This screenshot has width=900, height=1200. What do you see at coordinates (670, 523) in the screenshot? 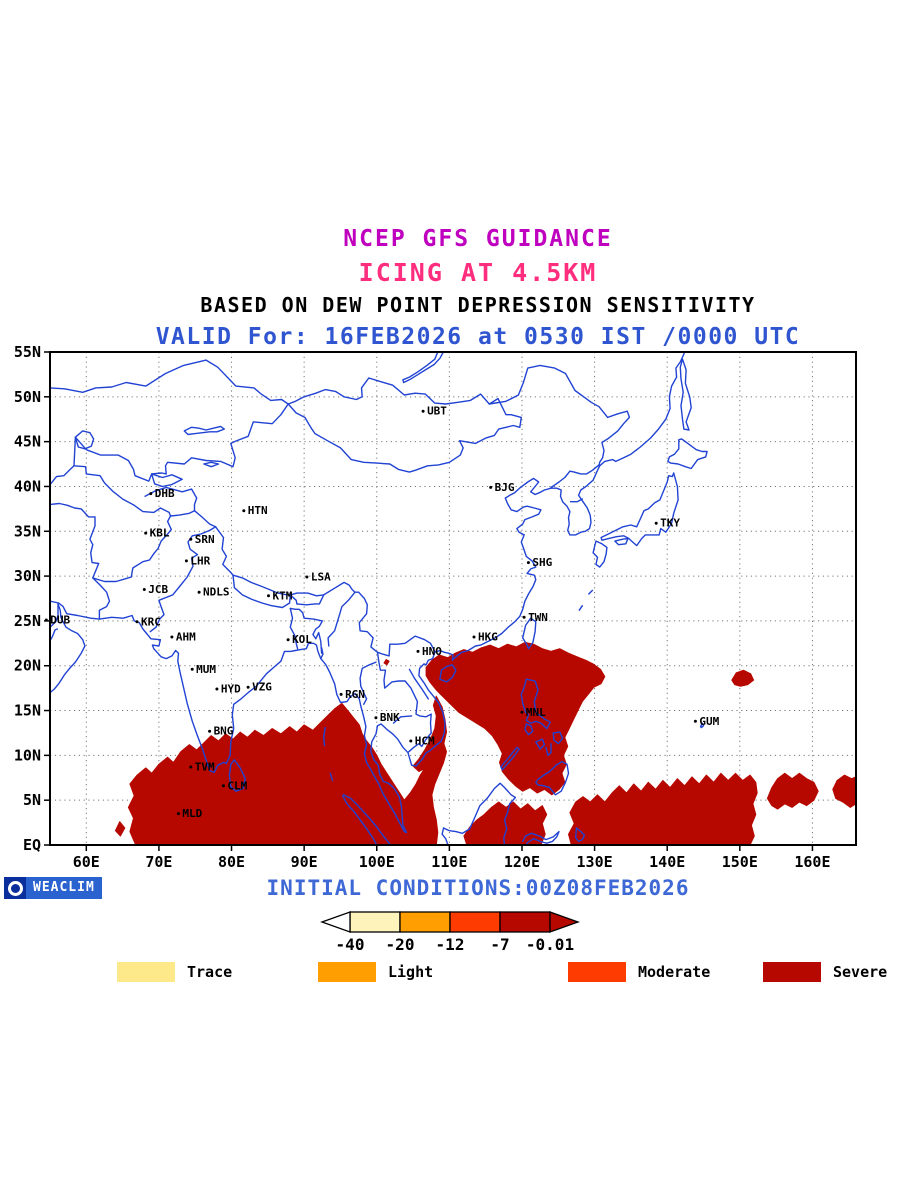
I see `station-label: TKY` at bounding box center [670, 523].